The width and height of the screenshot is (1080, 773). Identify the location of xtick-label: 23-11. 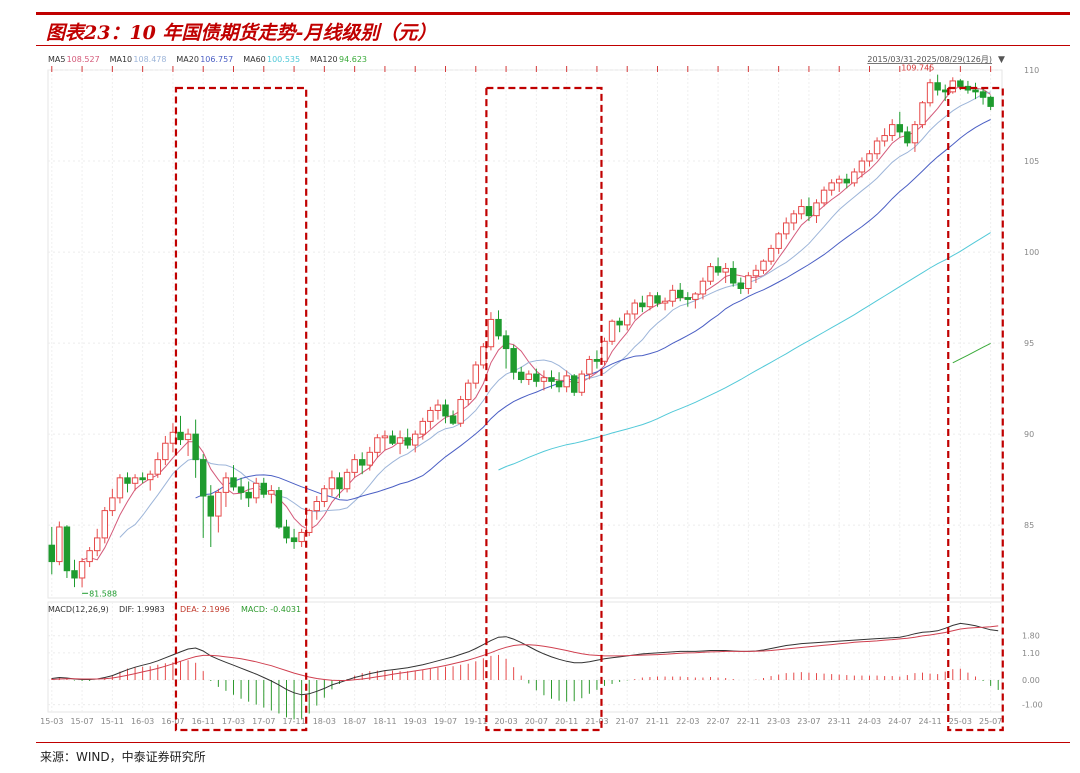
(839, 721).